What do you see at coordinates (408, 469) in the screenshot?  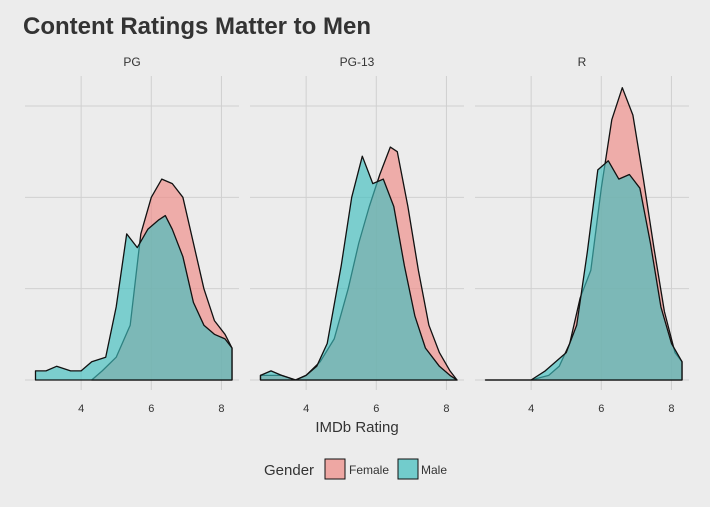 I see `legend-key-male` at bounding box center [408, 469].